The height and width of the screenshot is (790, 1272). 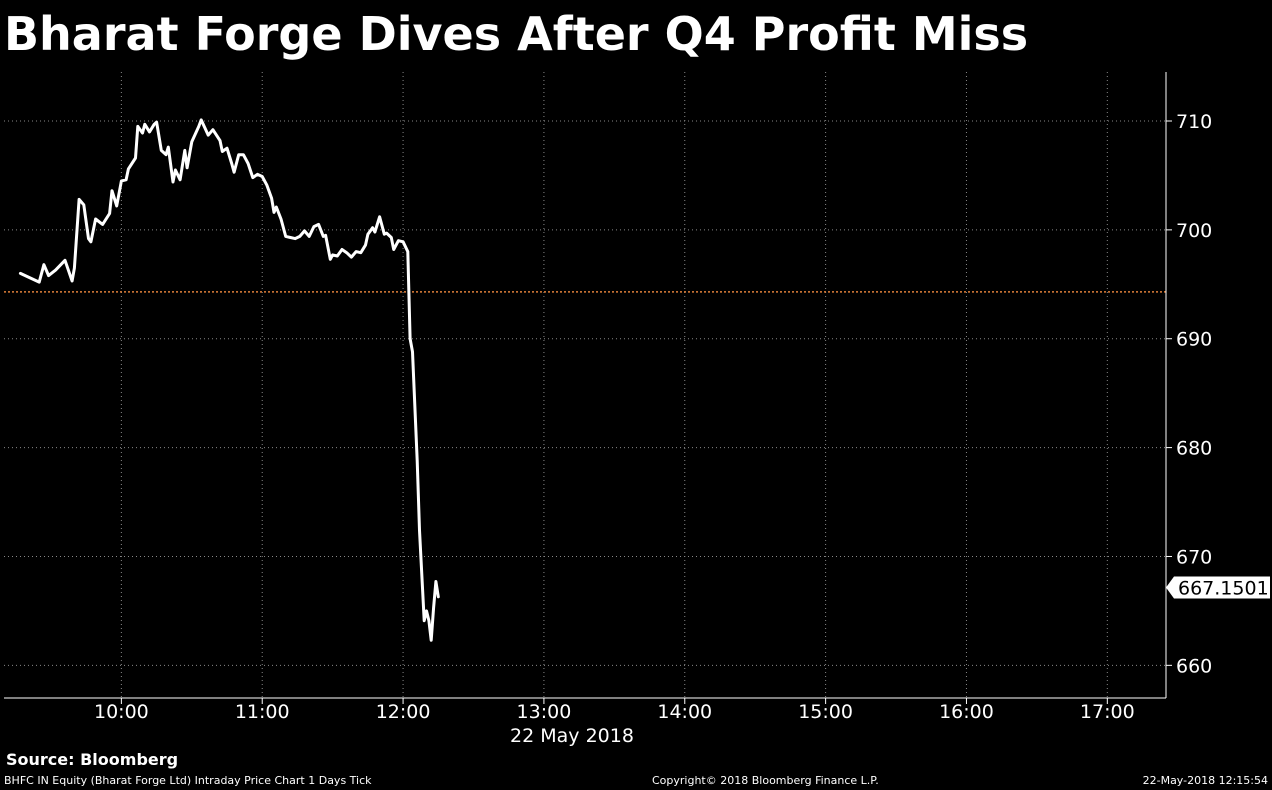 I want to click on chart-title: Bharat Forge Dives After Q4 Profit Miss, so click(x=516, y=34).